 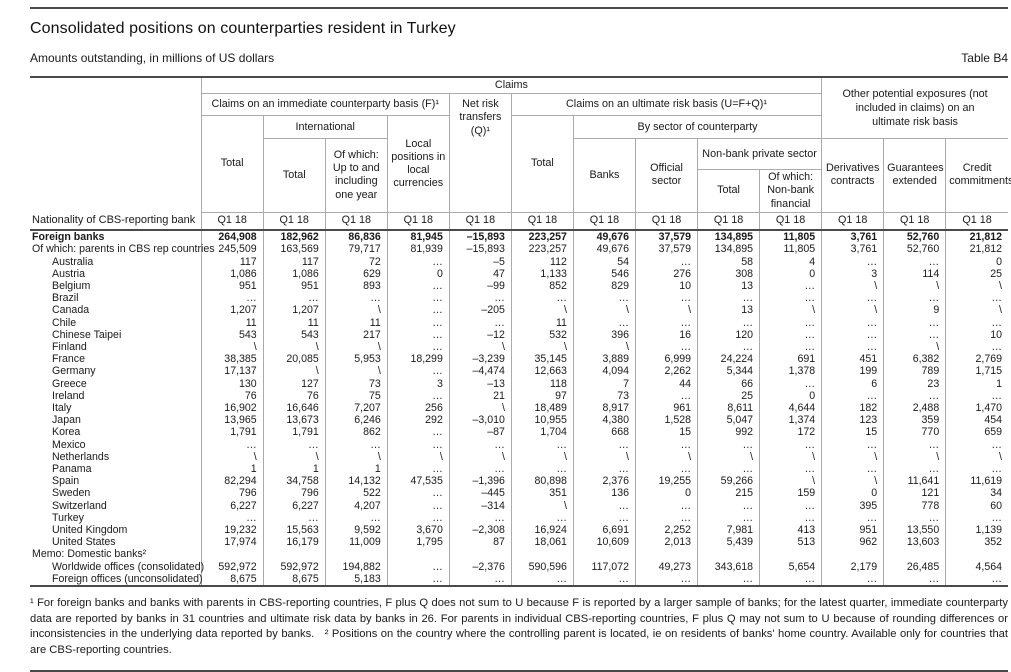 What do you see at coordinates (232, 359) in the screenshot?
I see `cell: 38,385` at bounding box center [232, 359].